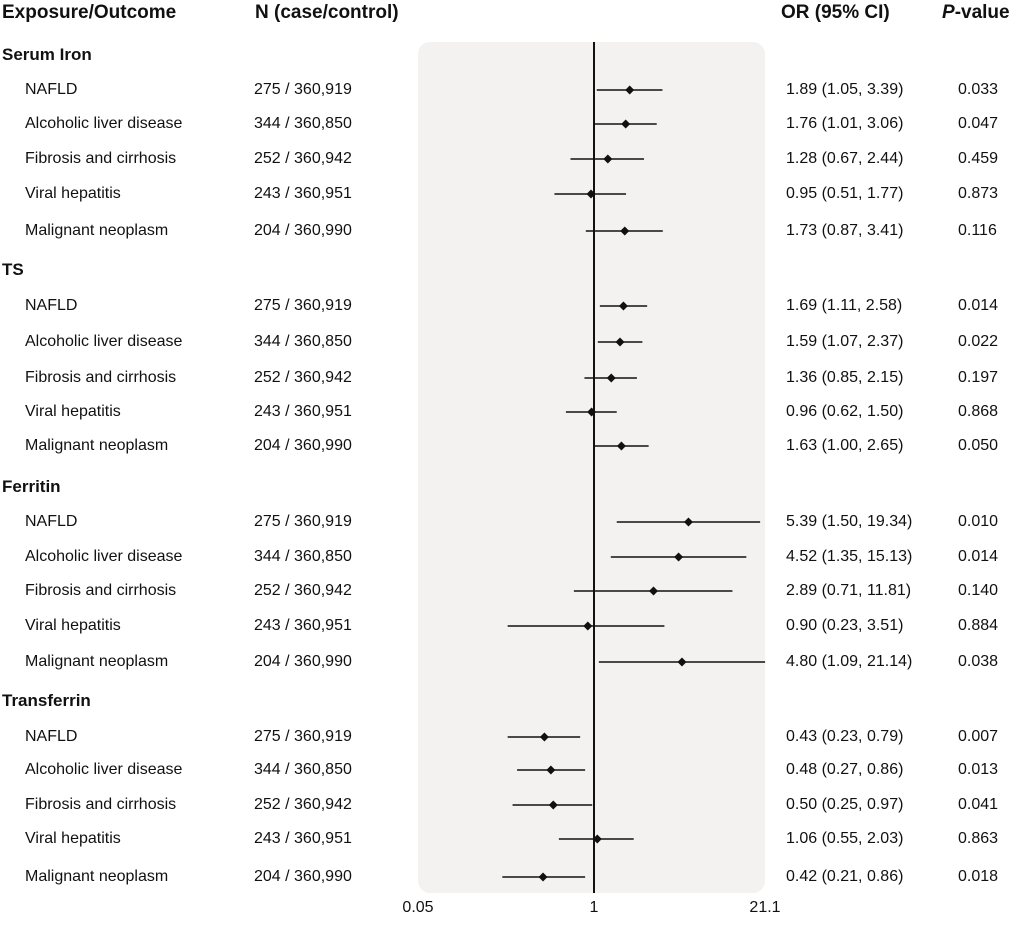 The width and height of the screenshot is (1021, 935). I want to click on odds-ratio-ci: 1.36 (0.85, 2.15), so click(845, 377).